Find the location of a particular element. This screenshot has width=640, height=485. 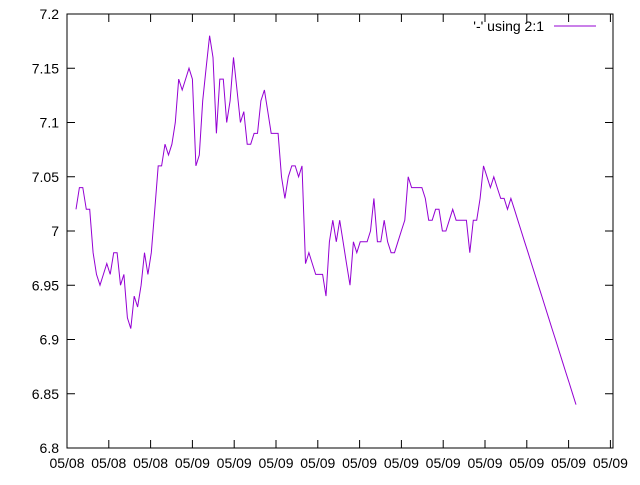

y-tick-label: 6.95 is located at coordinates (45, 285).